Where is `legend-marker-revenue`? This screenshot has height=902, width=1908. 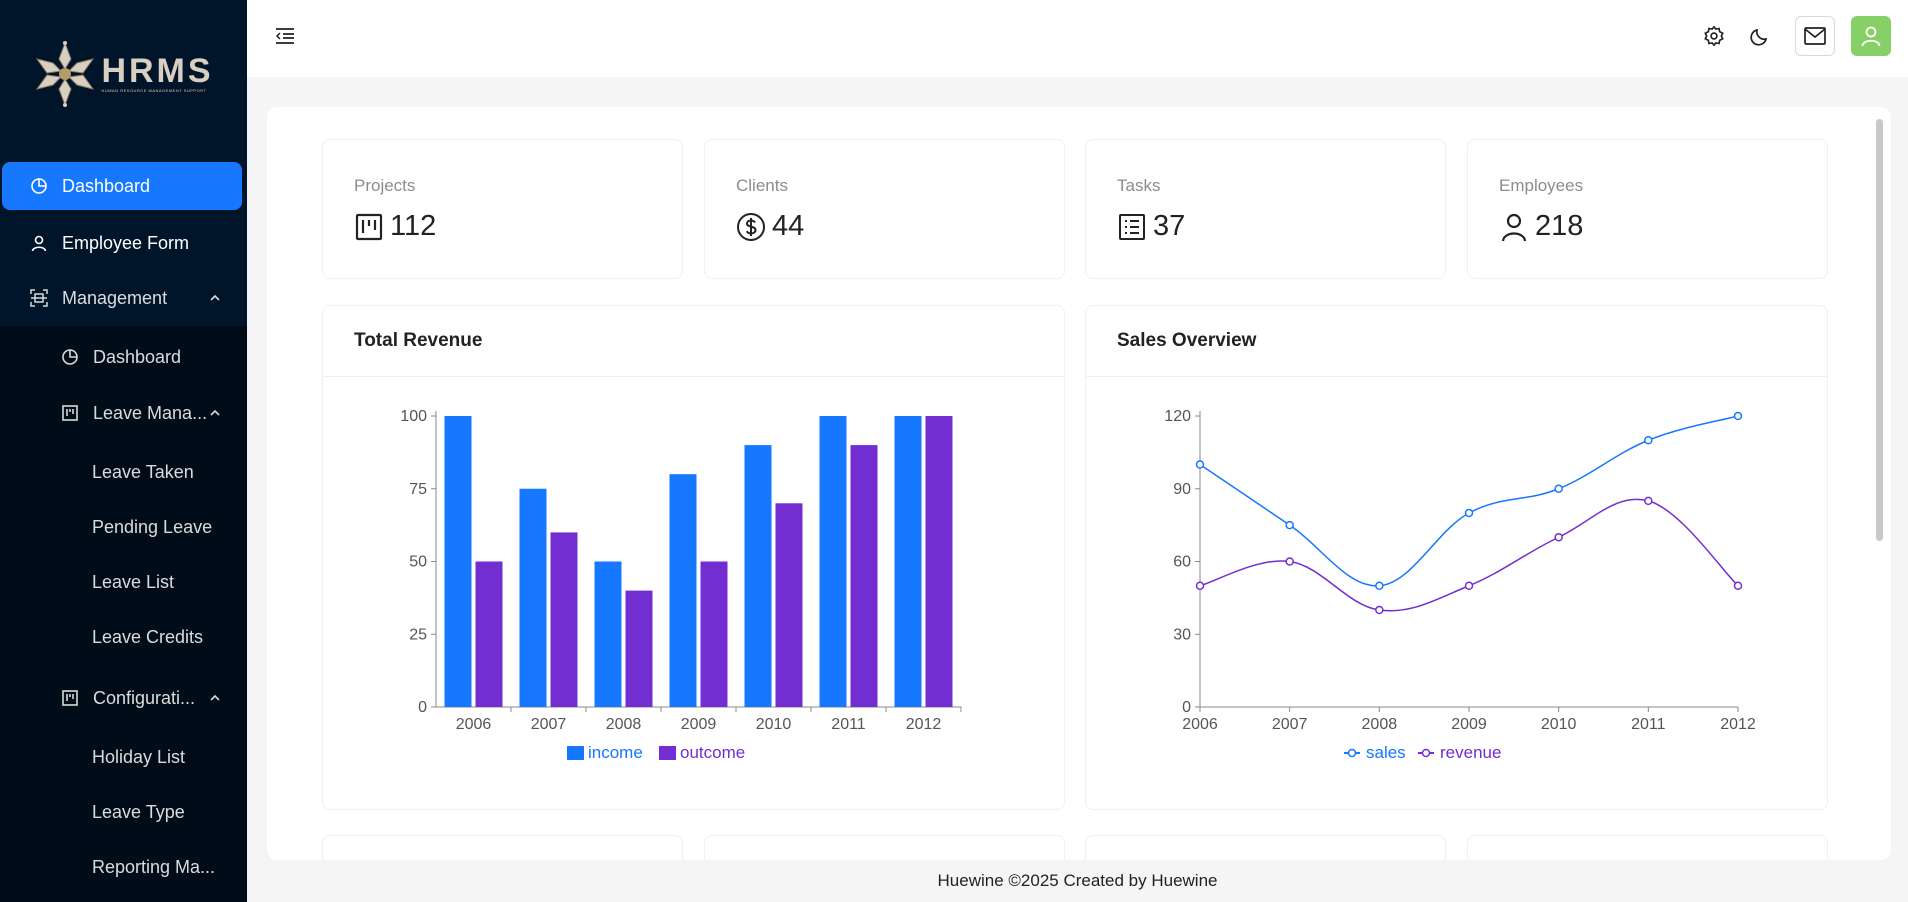
legend-marker-revenue is located at coordinates (1426, 753).